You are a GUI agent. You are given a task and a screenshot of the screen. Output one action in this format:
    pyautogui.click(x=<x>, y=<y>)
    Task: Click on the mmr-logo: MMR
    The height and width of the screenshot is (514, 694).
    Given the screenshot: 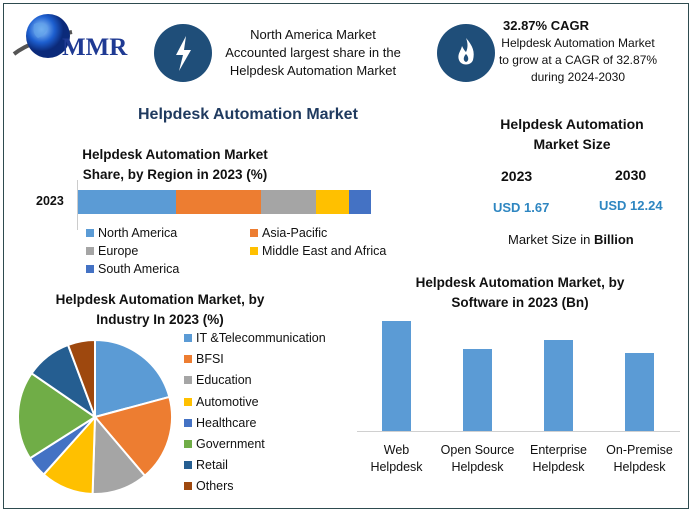 What is the action you would take?
    pyautogui.click(x=72, y=38)
    